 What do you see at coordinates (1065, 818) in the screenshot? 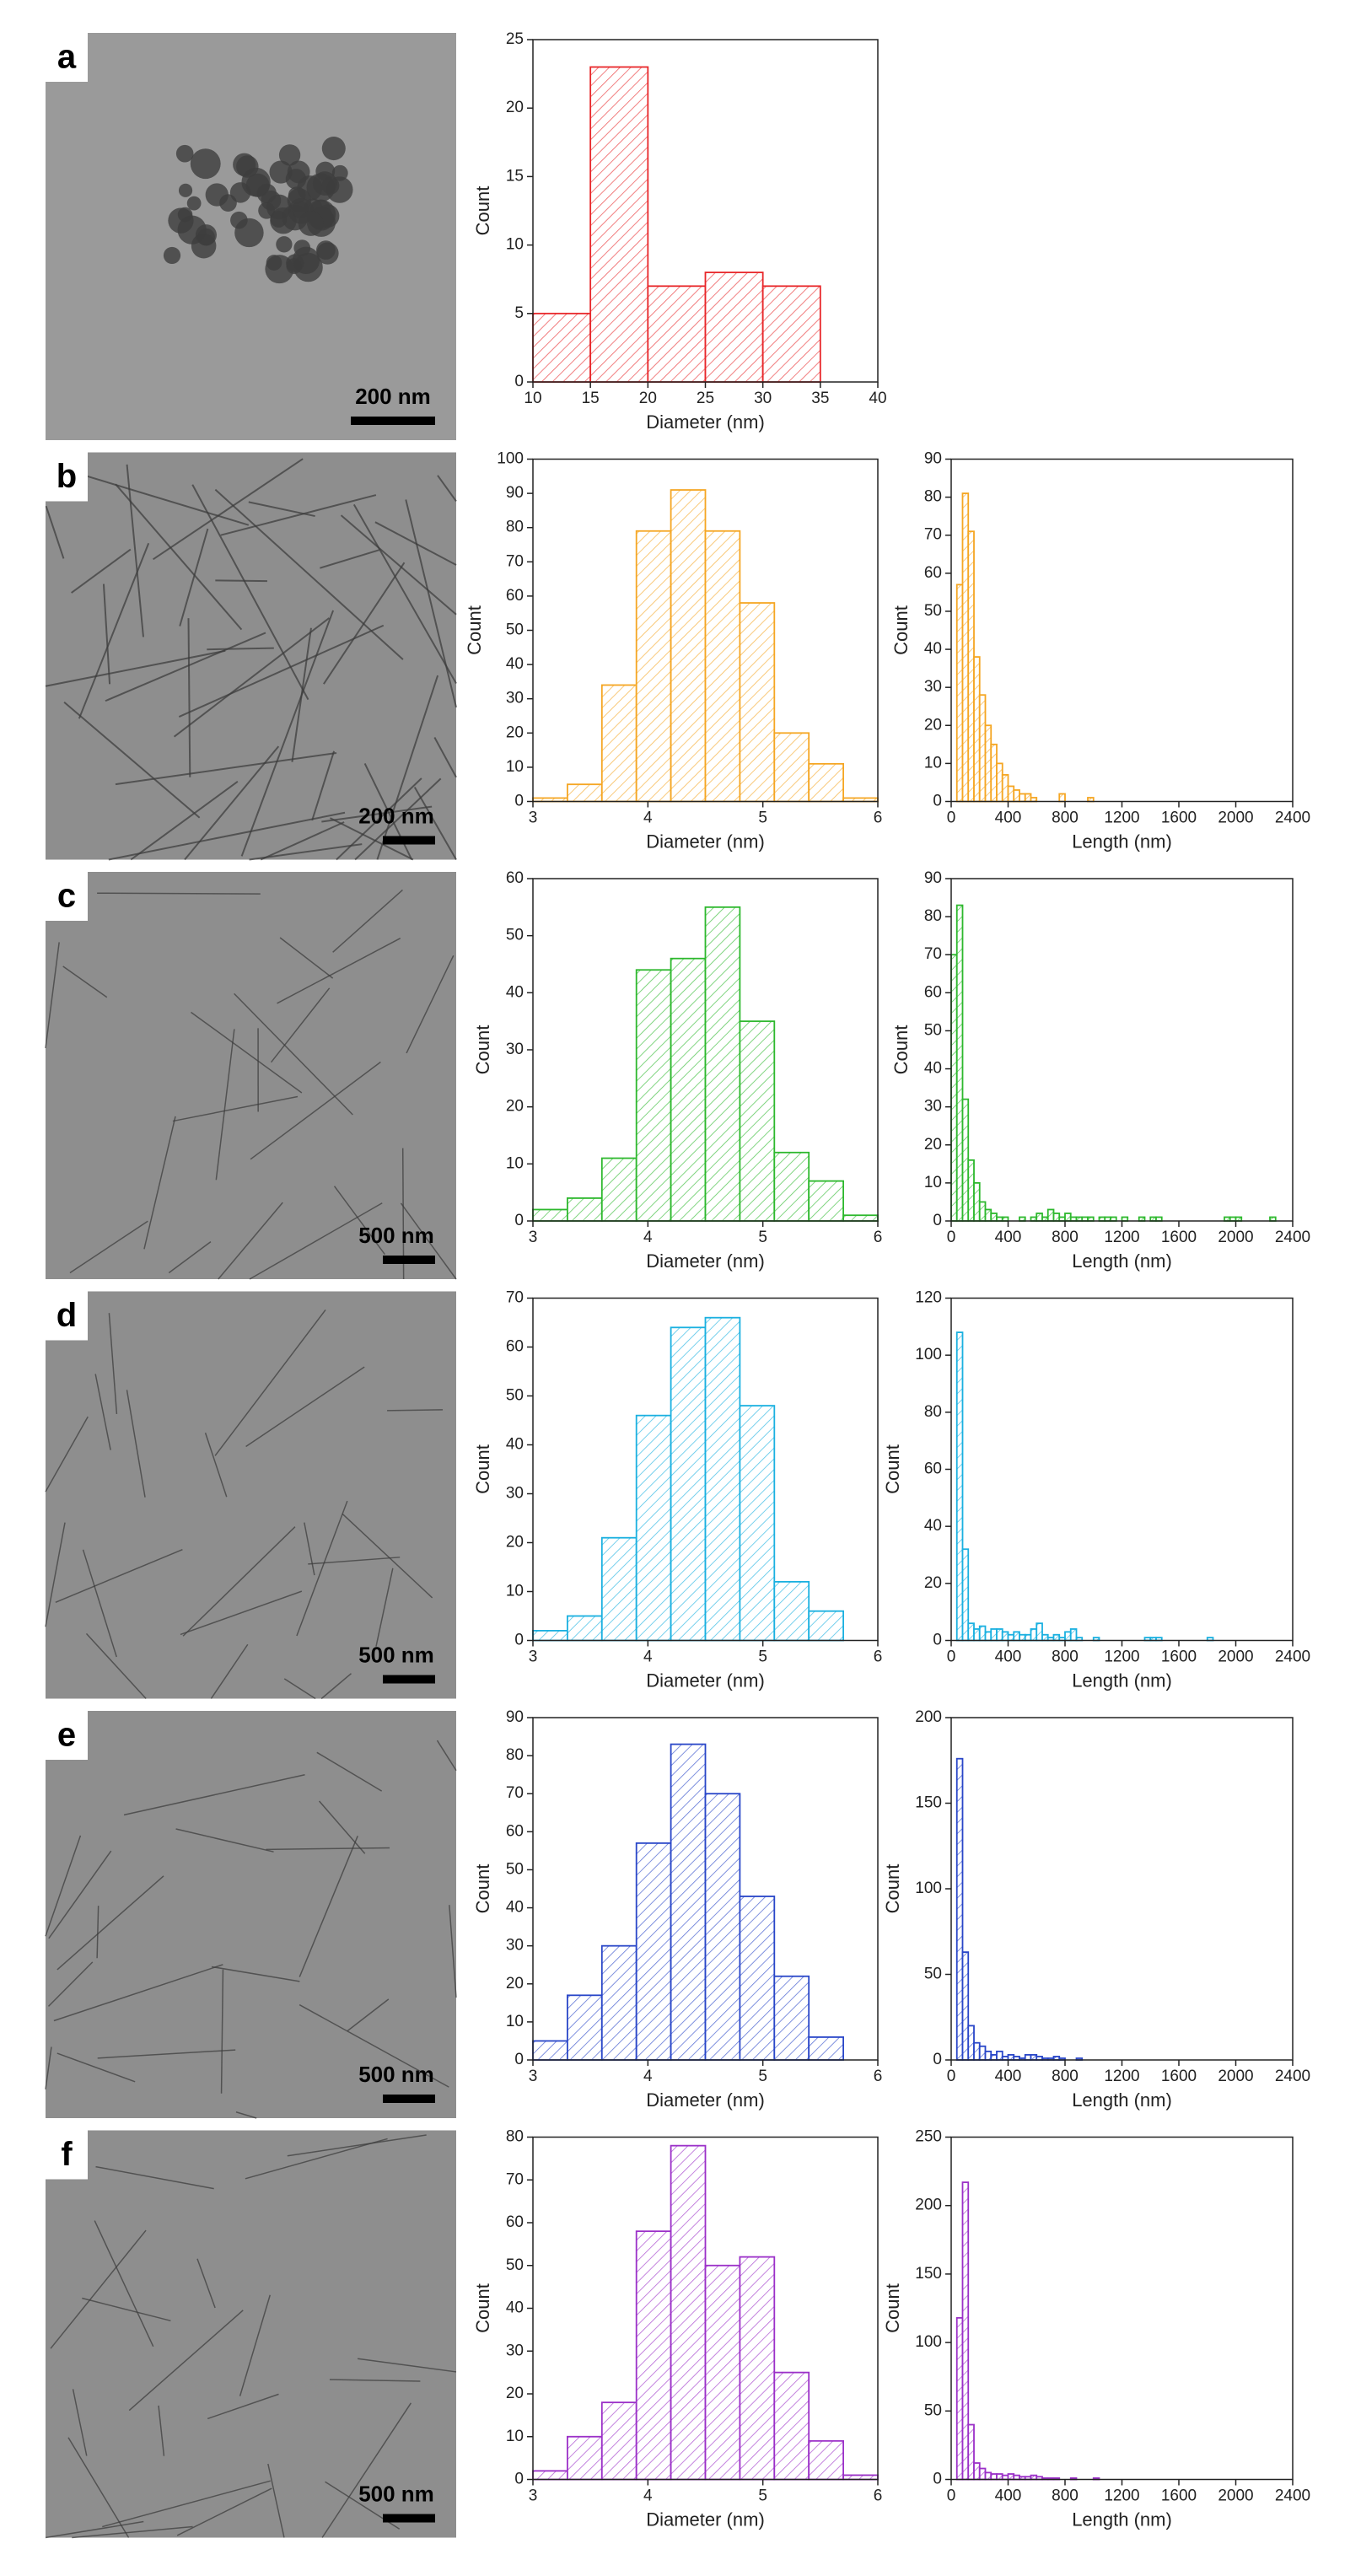
I see `x-tick-label: 800` at bounding box center [1065, 818].